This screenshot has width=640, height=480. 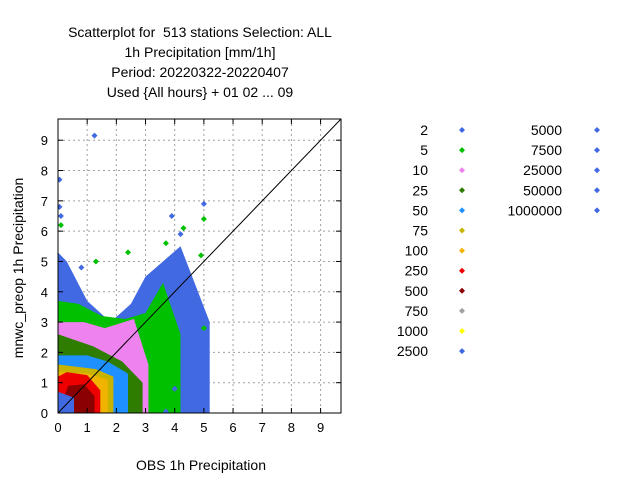 I want to click on x-tick-label: 5, so click(x=203, y=427).